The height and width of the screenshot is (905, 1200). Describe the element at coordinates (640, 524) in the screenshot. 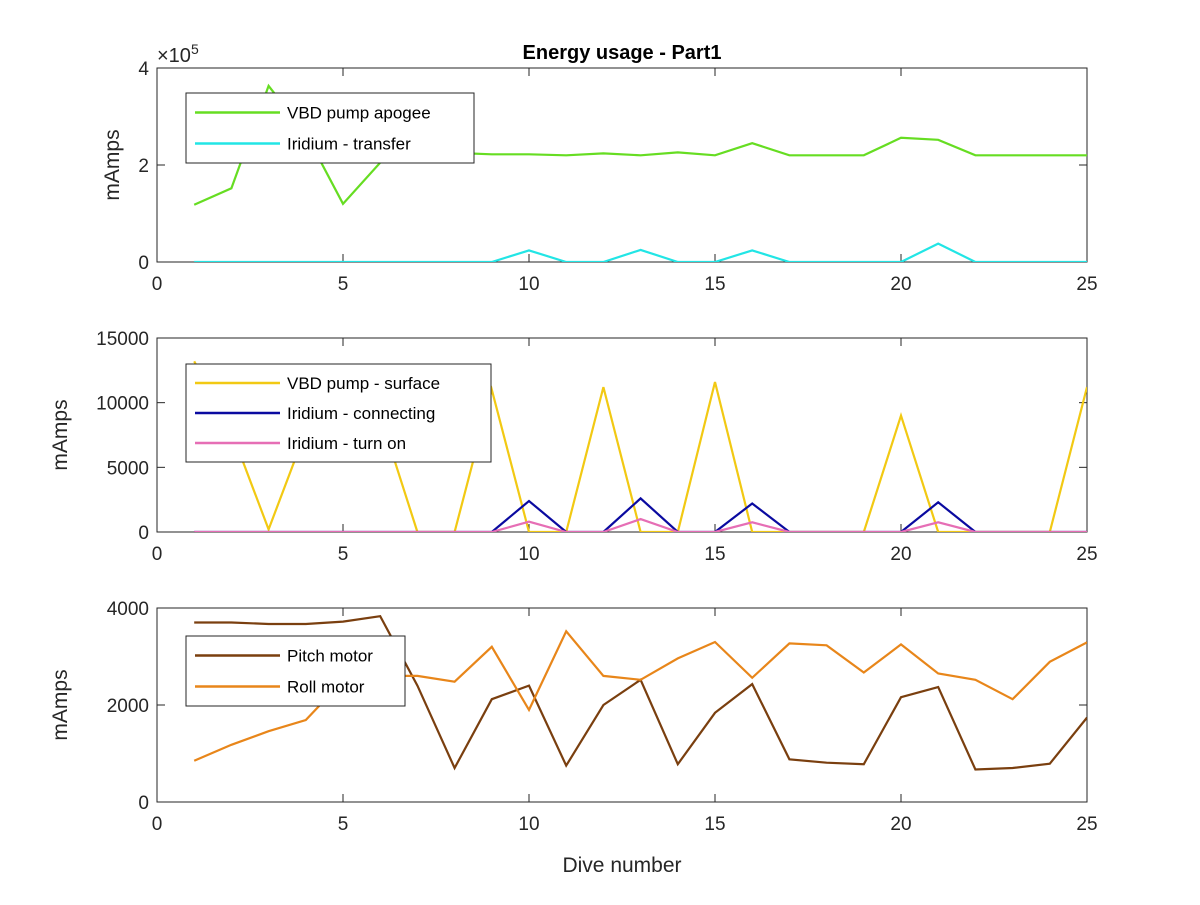

I see `series-line-iridium-turn-on` at that location.